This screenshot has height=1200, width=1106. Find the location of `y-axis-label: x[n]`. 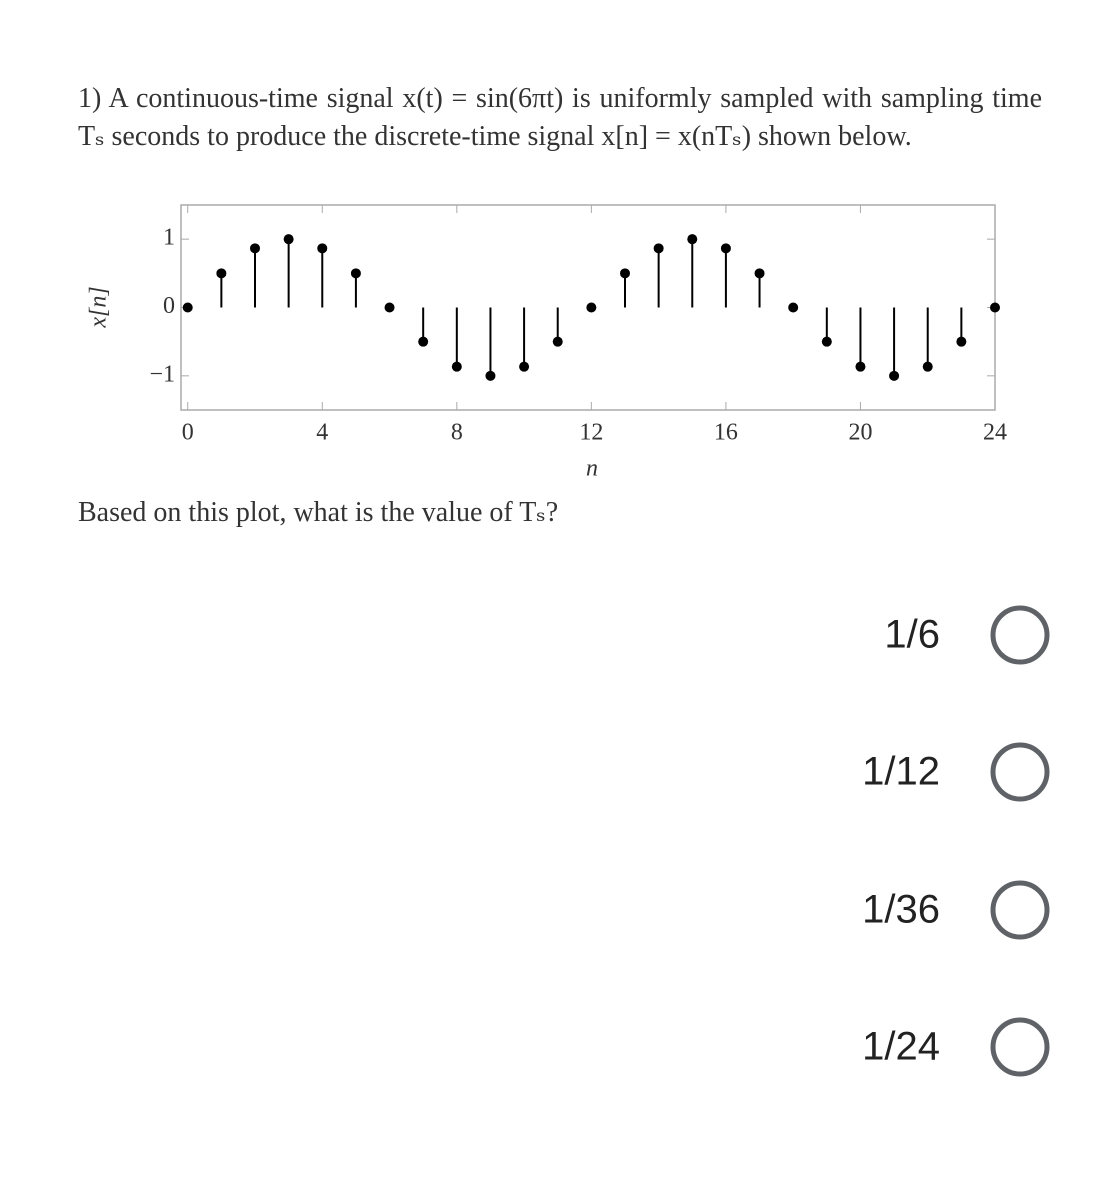

y-axis-label: x[n] is located at coordinates (99, 307).